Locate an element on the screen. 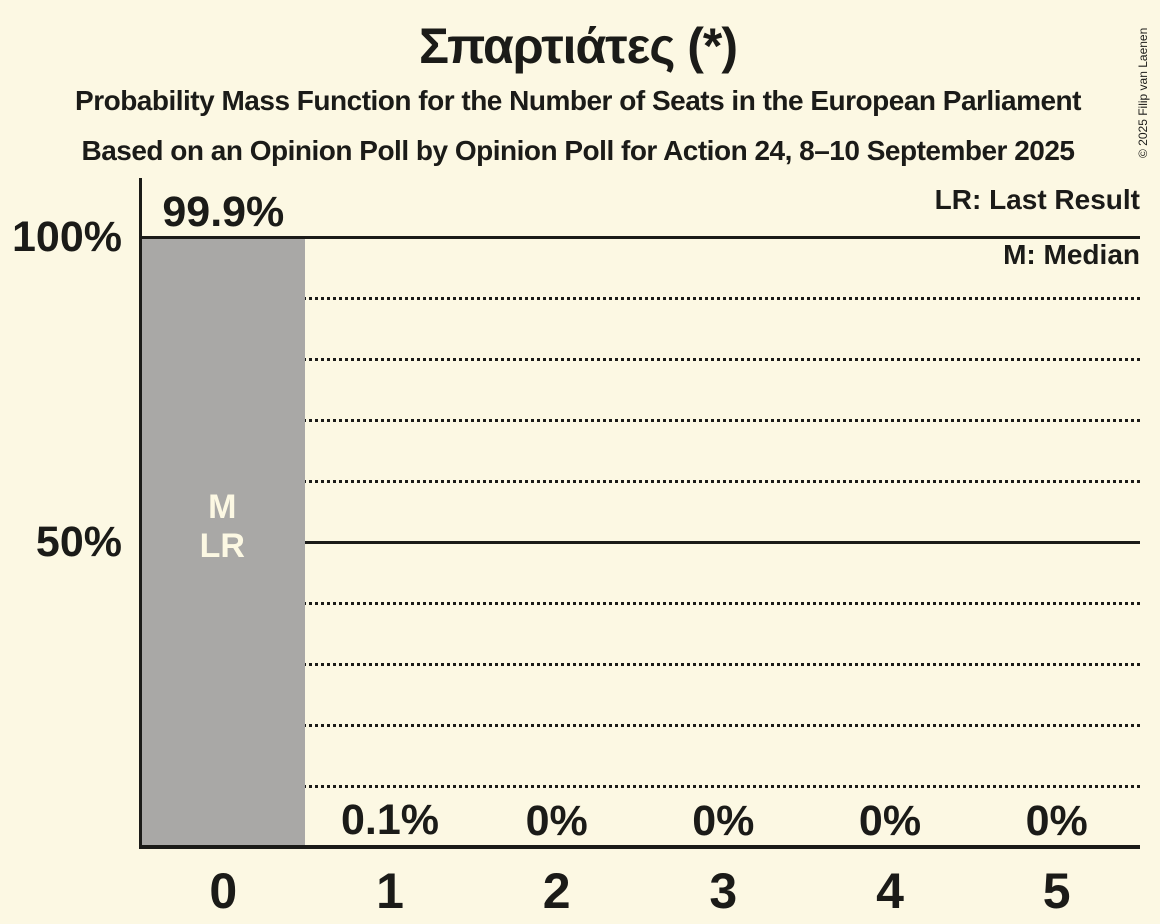 This screenshot has height=924, width=1160. value-label-5: 0% is located at coordinates (1056, 821).